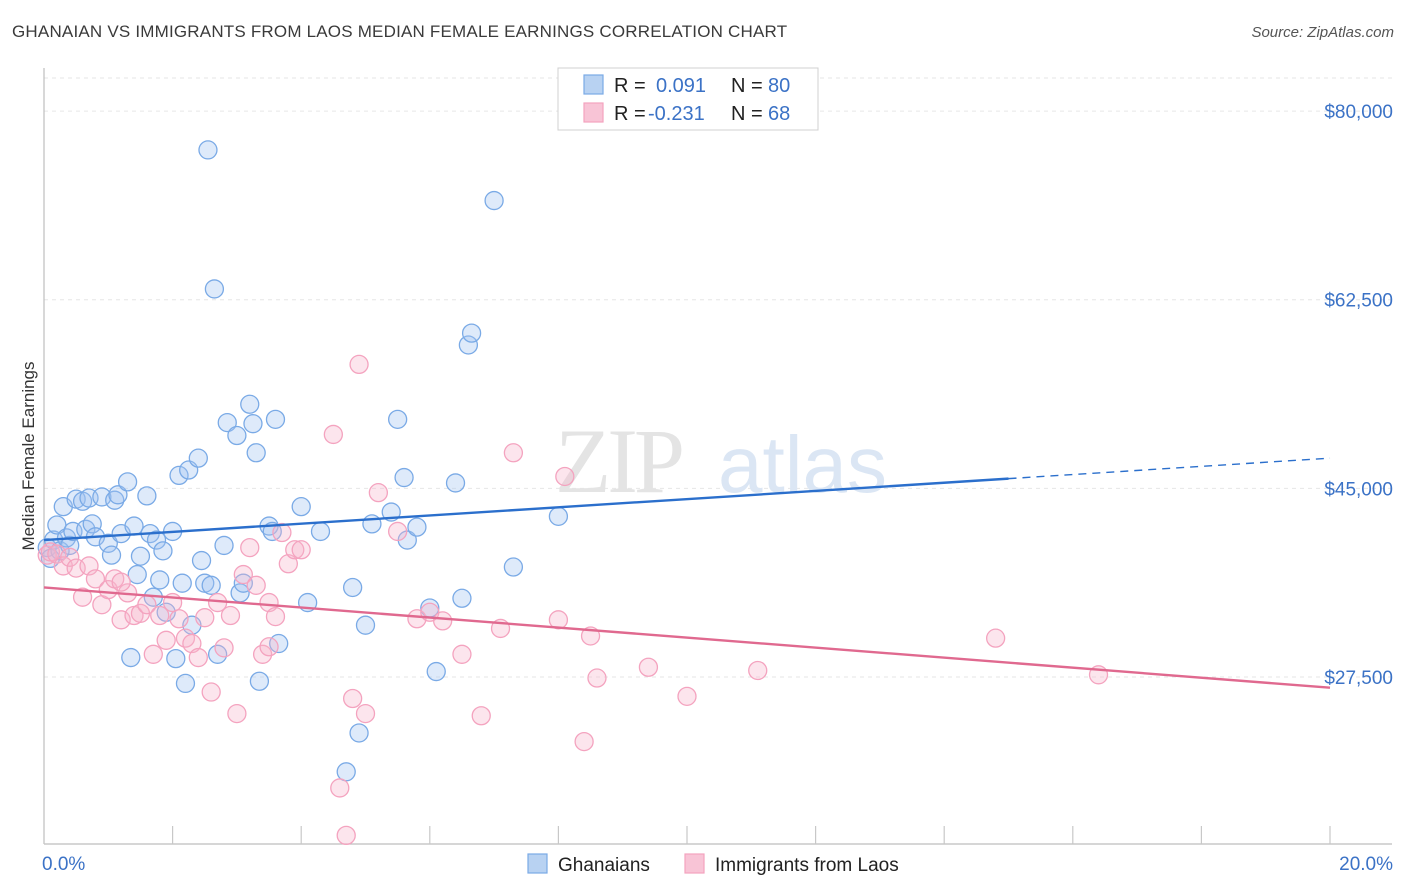 This screenshot has width=1406, height=892. Describe the element at coordinates (713, 864) in the screenshot. I see `series-legend: Ghanaians Immigrants from Laos` at that location.